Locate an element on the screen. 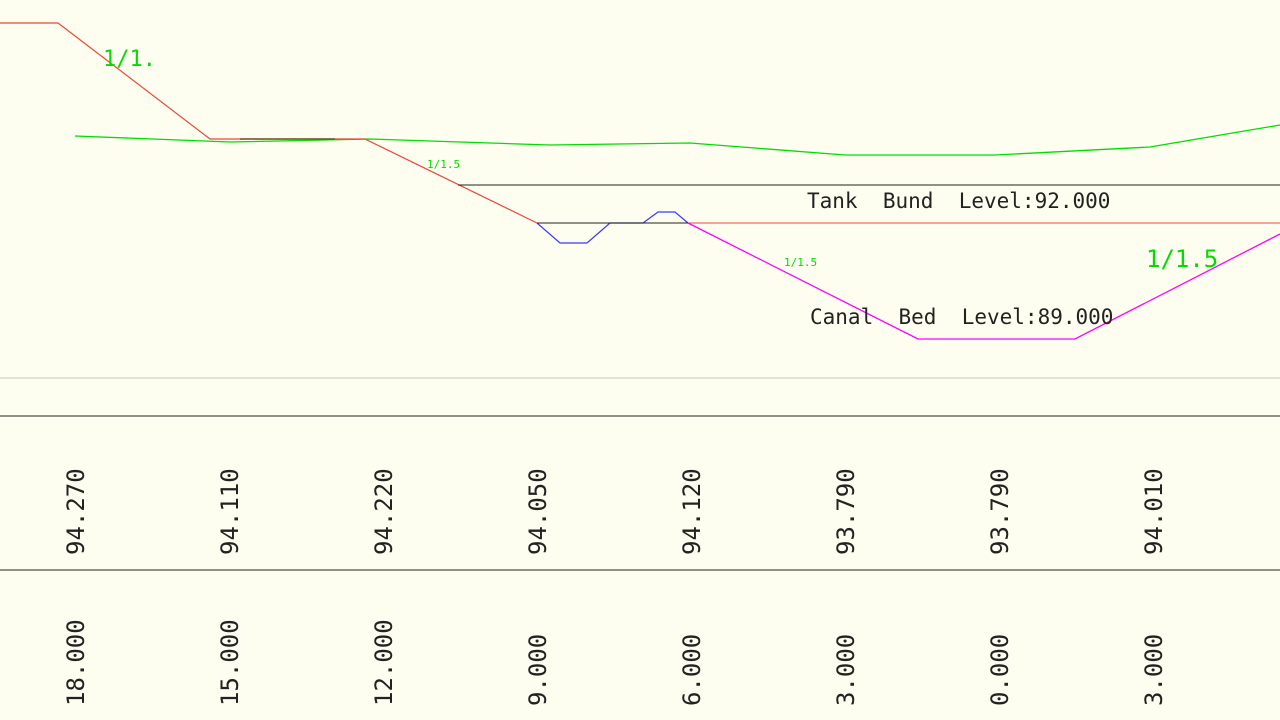 The height and width of the screenshot is (720, 1280). slope-label-canal-right: 1/1.5 is located at coordinates (1182, 259).